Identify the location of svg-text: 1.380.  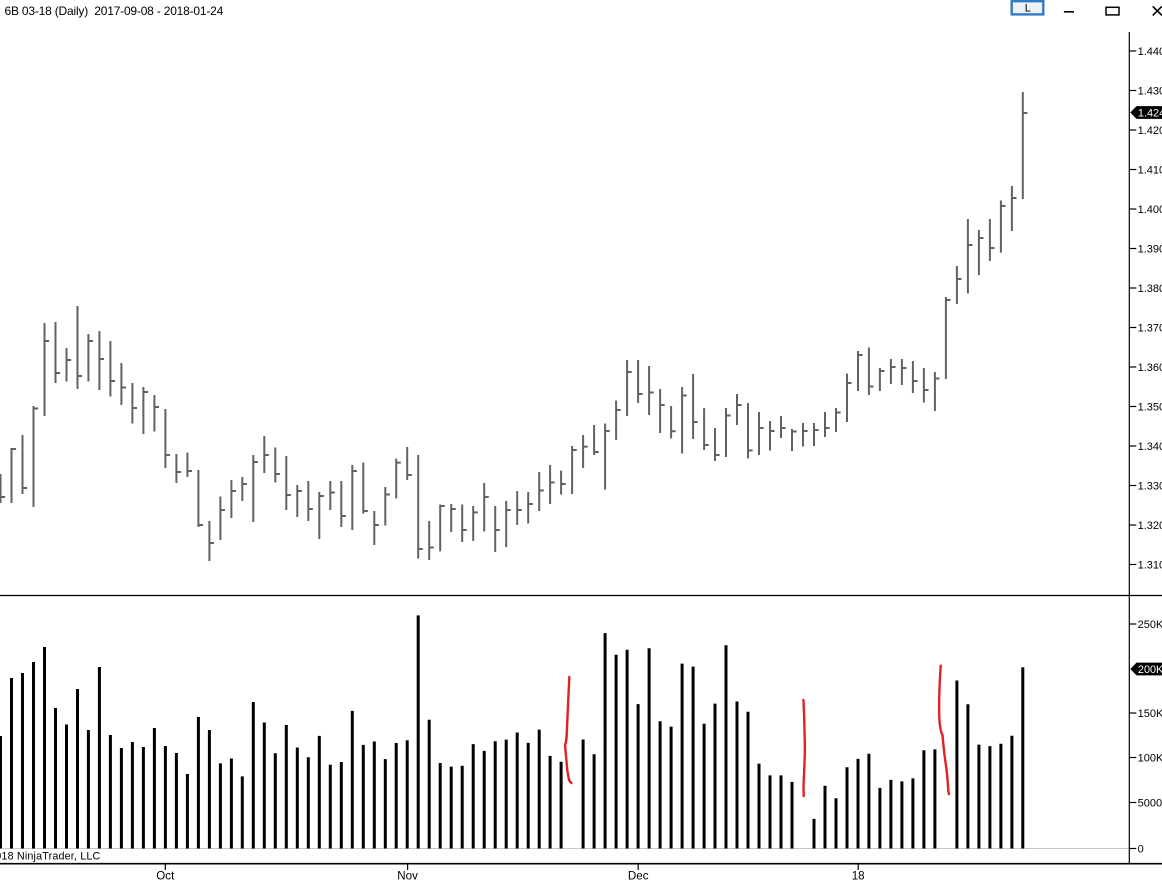
(1150, 289).